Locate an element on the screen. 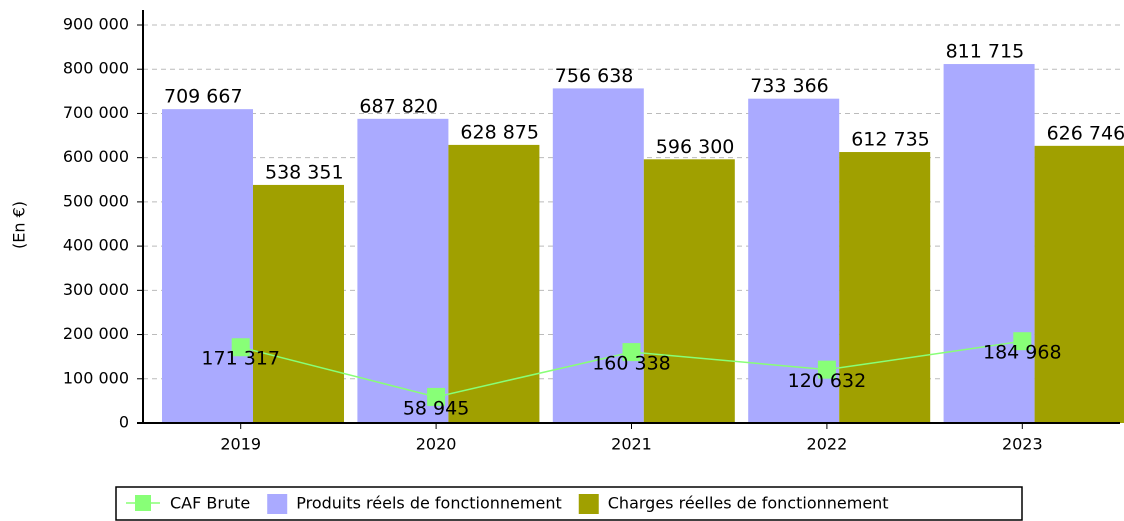  legend-label: CAF Brute is located at coordinates (210, 503).